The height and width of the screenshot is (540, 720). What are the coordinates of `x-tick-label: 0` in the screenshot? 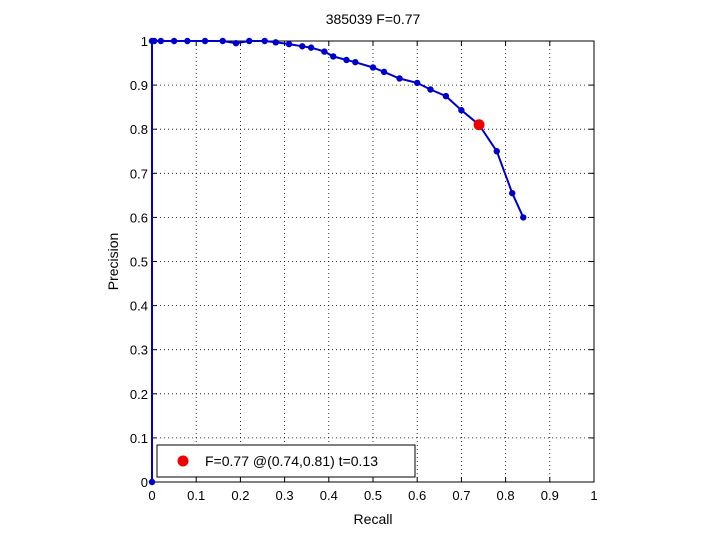 It's located at (151, 495).